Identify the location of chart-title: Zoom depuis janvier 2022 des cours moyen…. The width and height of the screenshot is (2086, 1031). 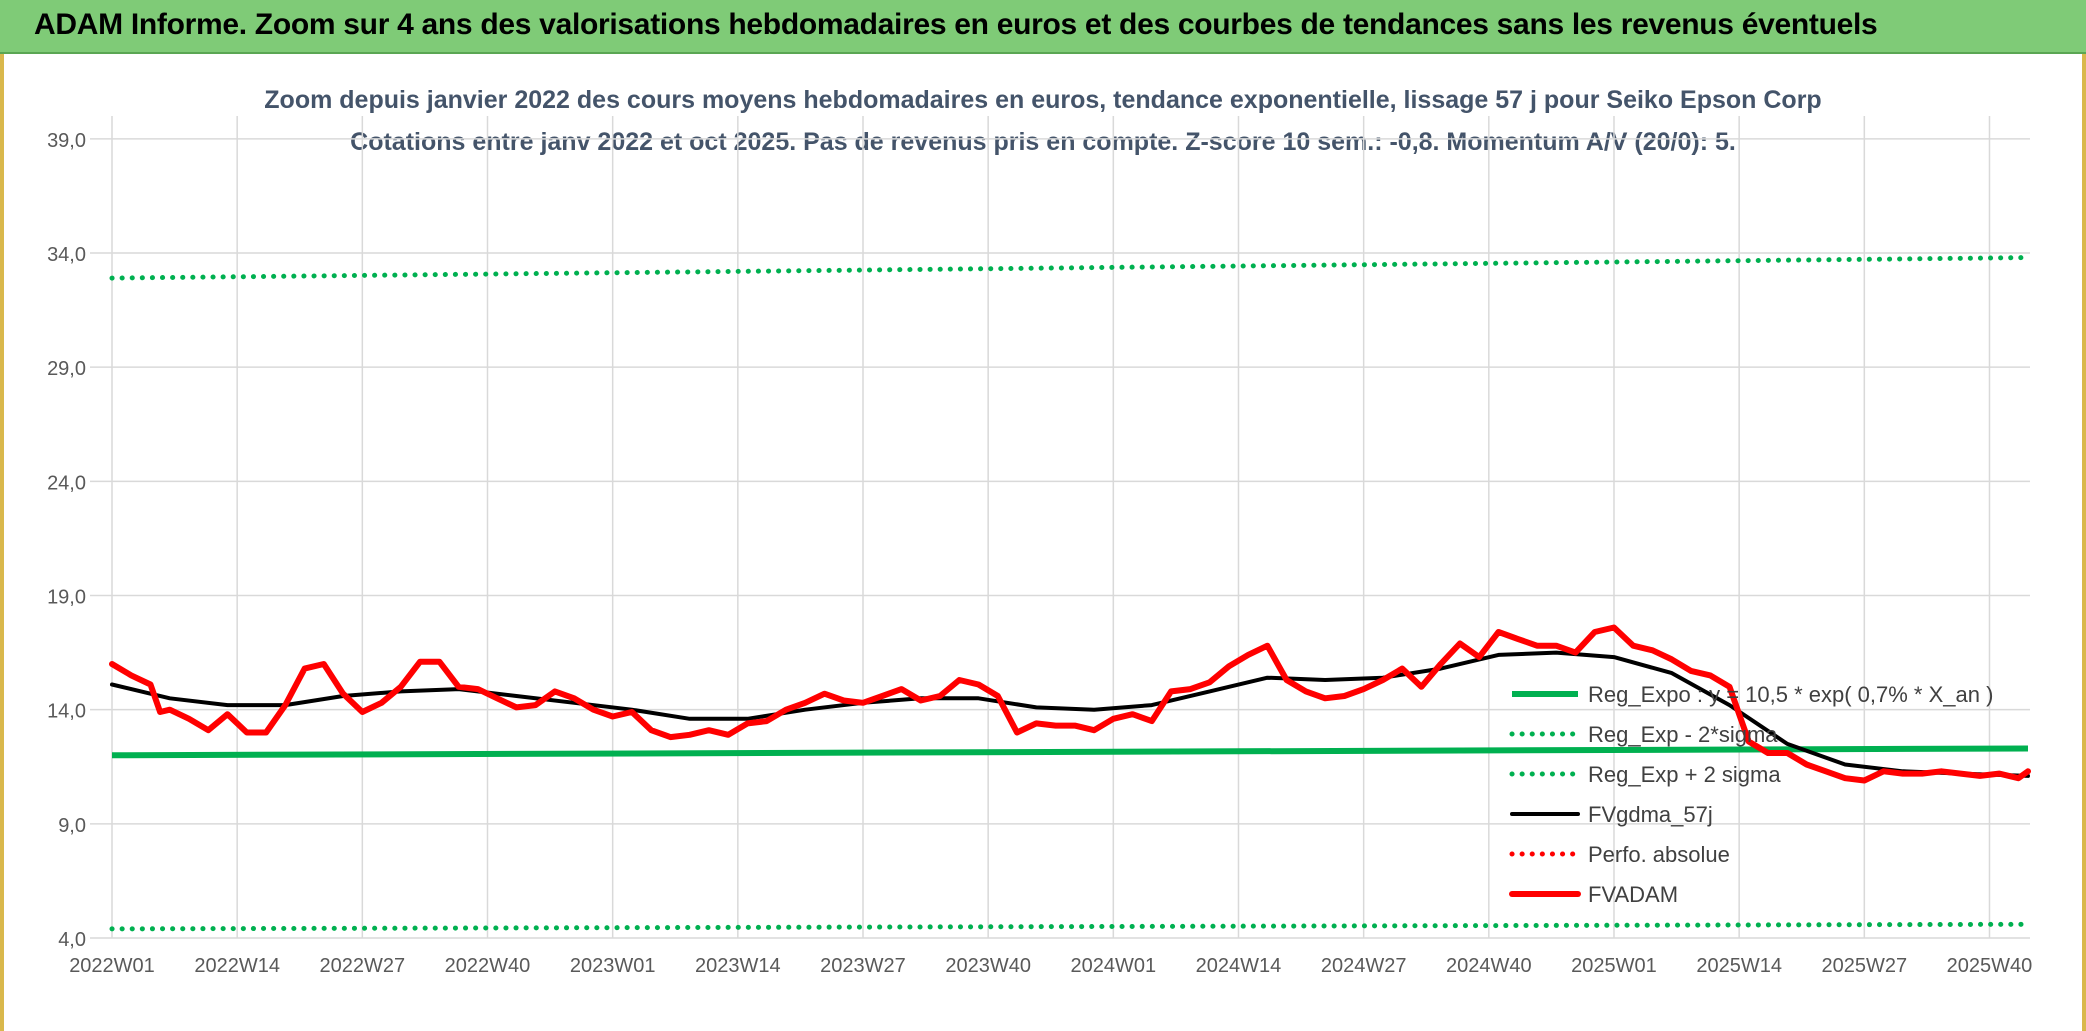
(1043, 100).